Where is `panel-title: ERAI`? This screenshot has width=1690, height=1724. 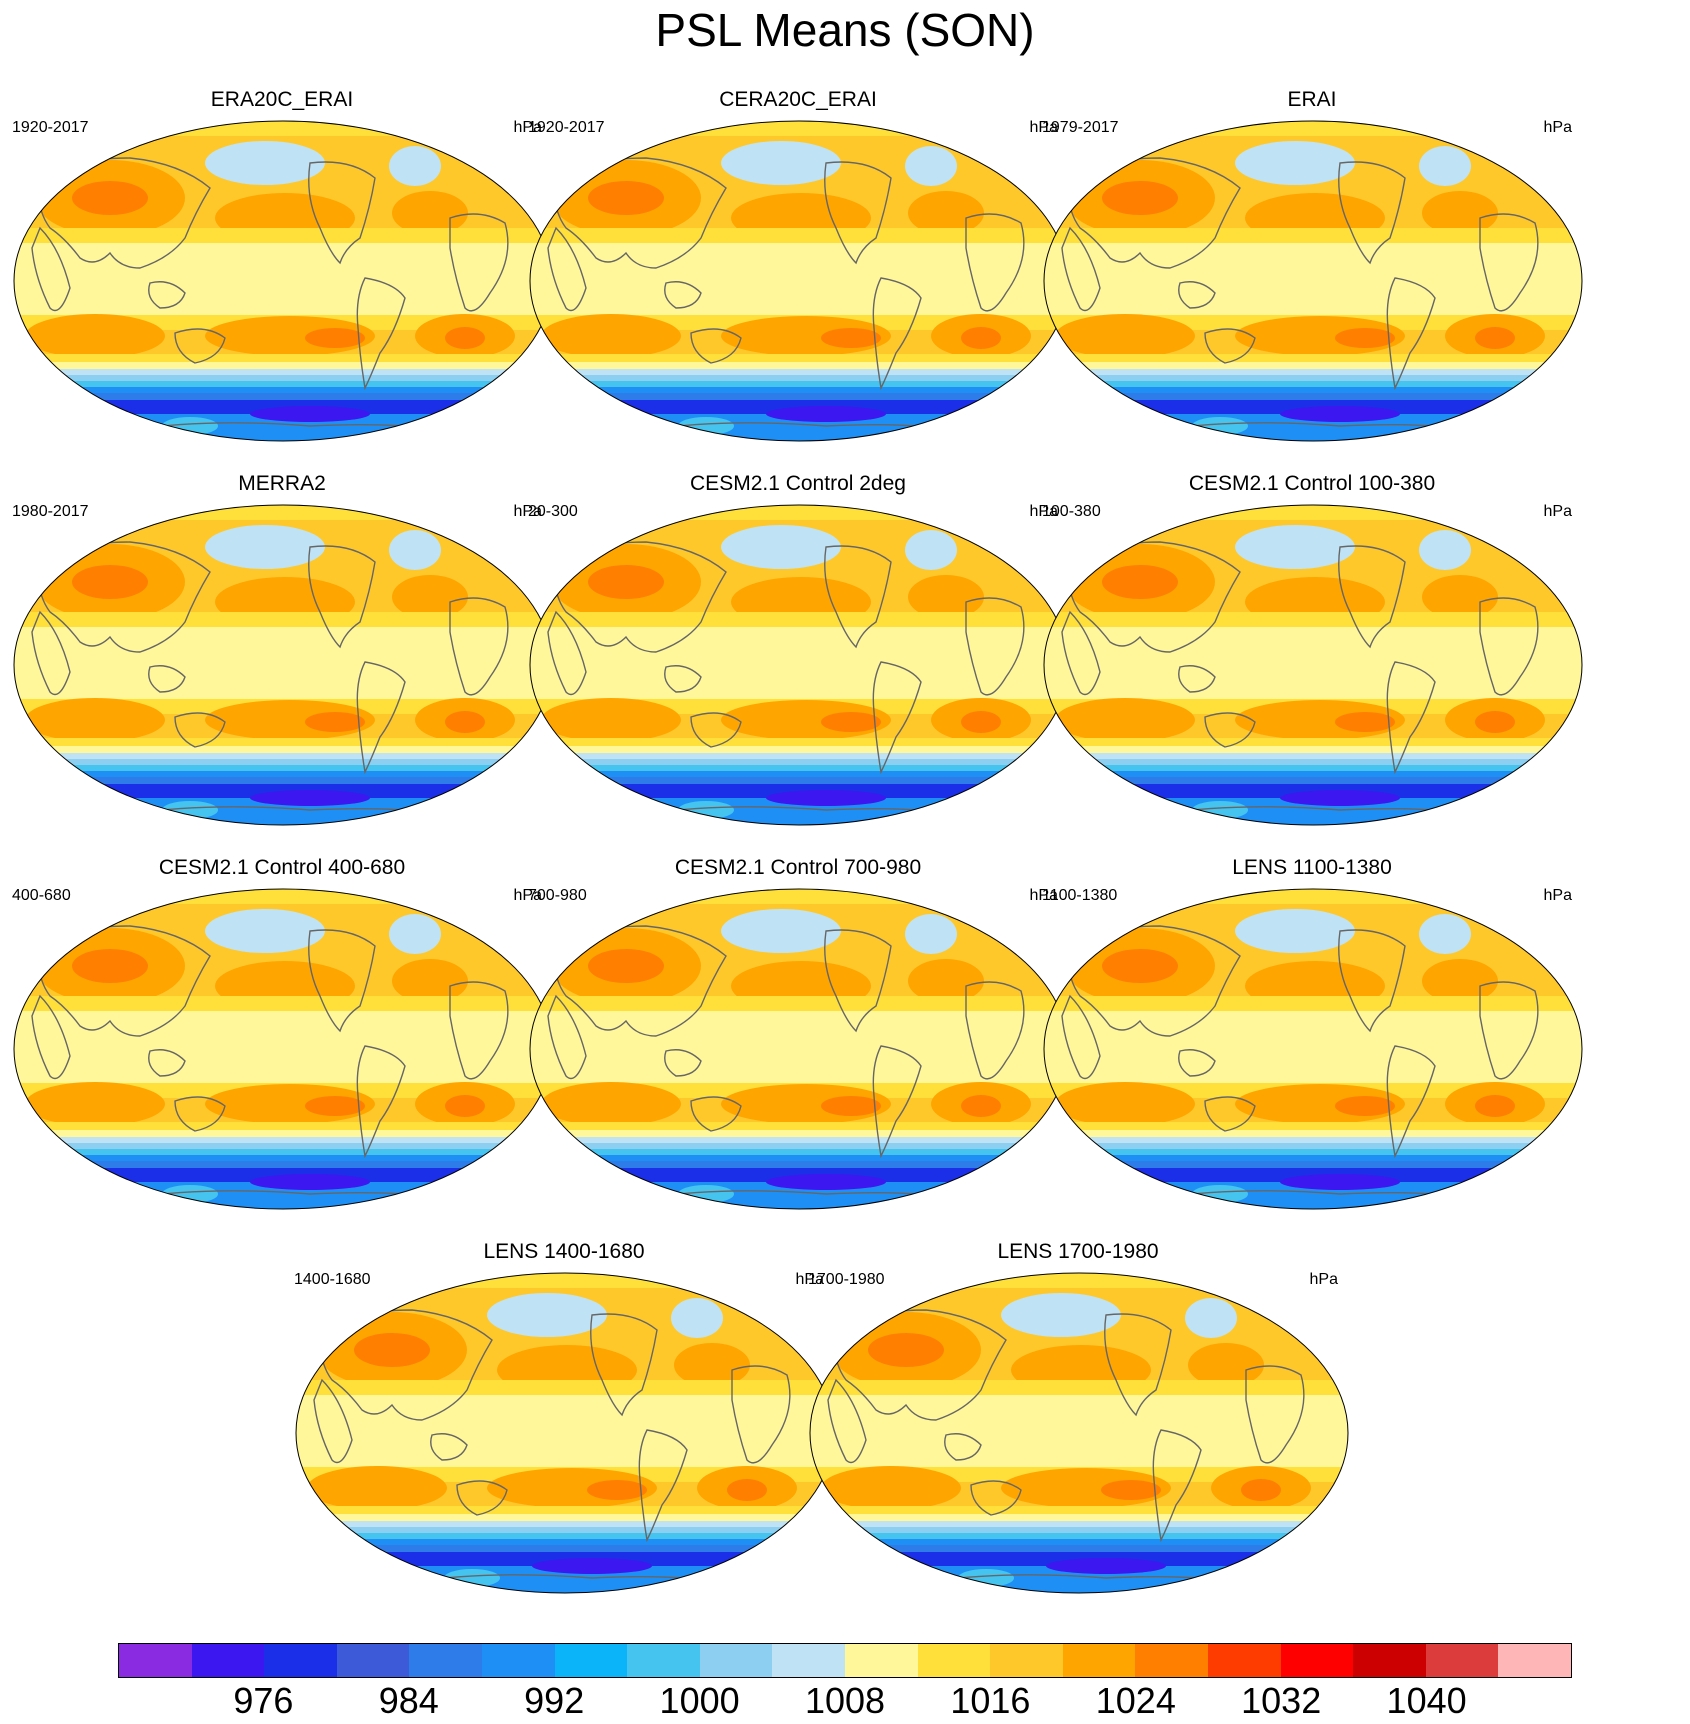 panel-title: ERAI is located at coordinates (1312, 99).